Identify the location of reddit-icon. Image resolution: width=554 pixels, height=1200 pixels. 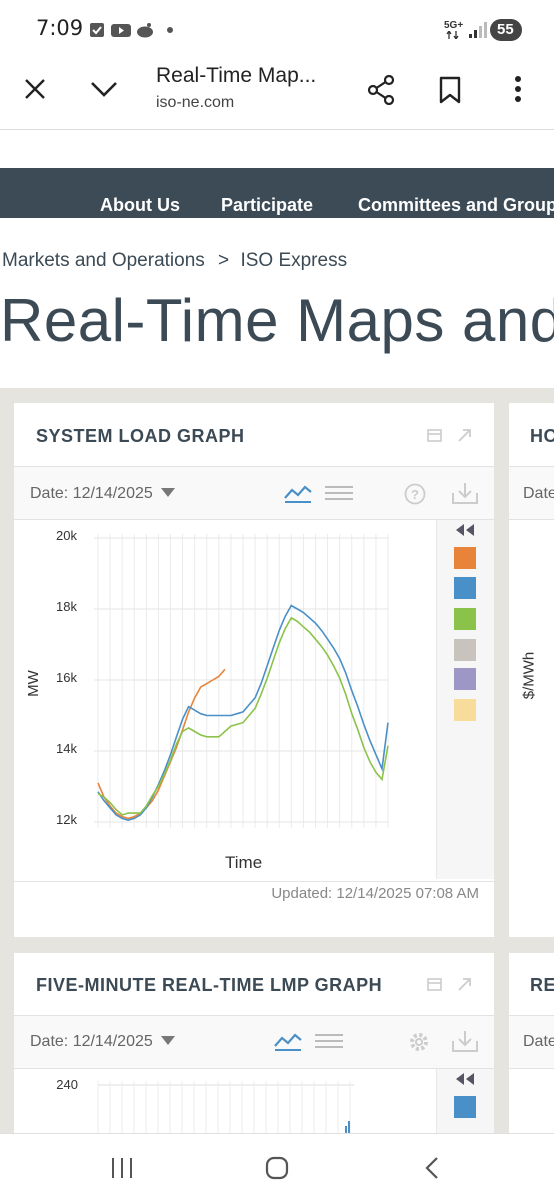
(145, 30).